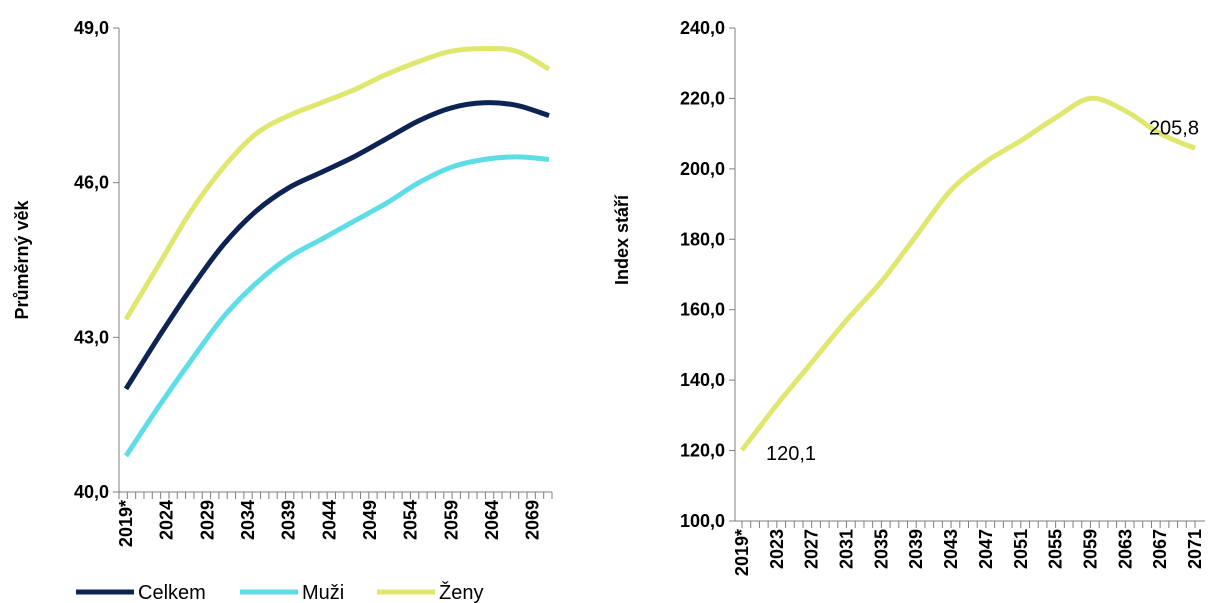 The image size is (1210, 603). What do you see at coordinates (702, 169) in the screenshot?
I see `right-y-tick-label: 200,0` at bounding box center [702, 169].